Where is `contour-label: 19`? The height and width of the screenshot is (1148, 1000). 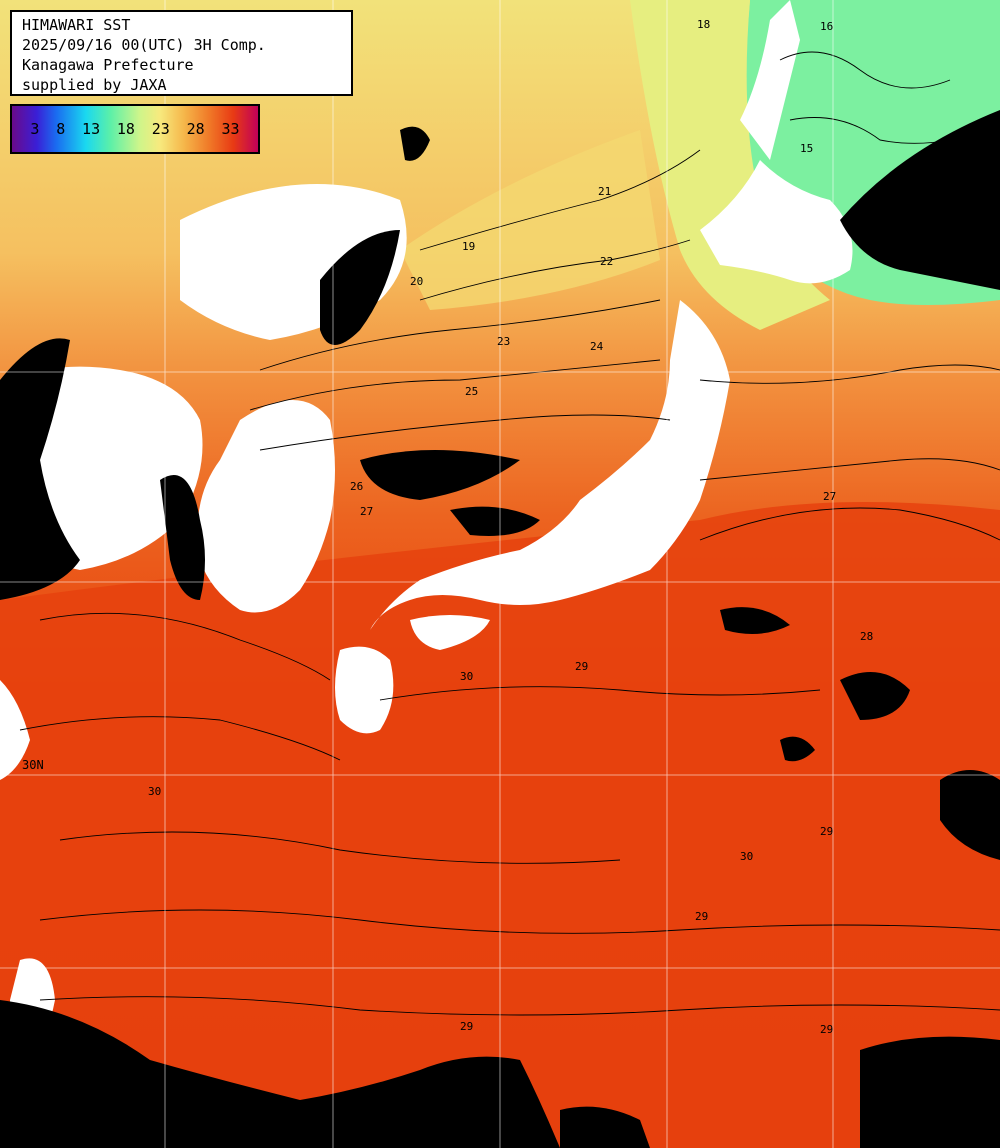 contour-label: 19 is located at coordinates (468, 246).